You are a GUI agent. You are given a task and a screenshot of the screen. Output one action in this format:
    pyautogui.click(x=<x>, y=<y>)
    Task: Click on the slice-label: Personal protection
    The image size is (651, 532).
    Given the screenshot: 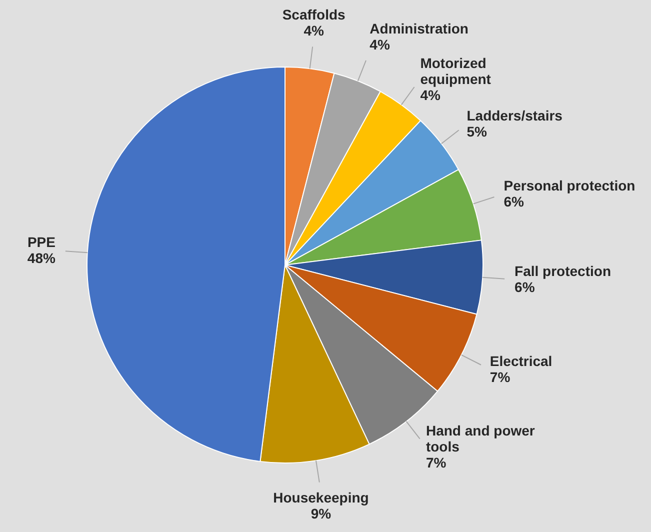 What is the action you would take?
    pyautogui.click(x=570, y=185)
    